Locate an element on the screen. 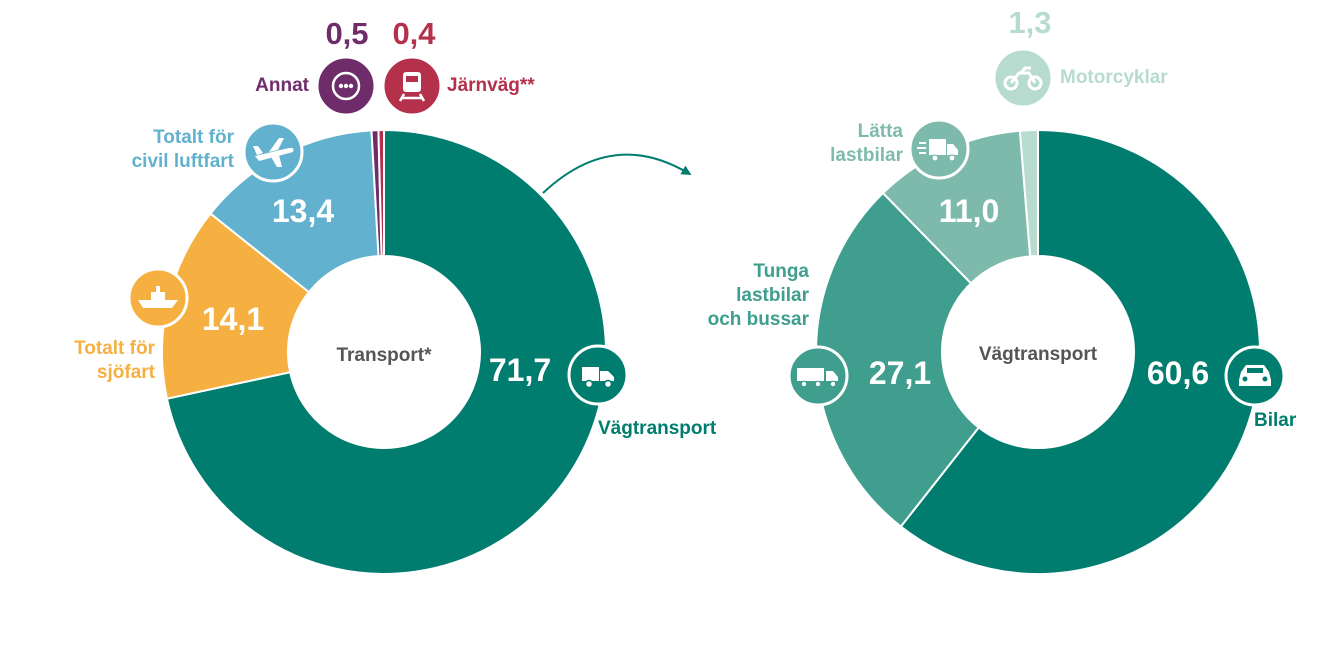  category-label-tunga-line3: och bussar is located at coordinates (759, 319).